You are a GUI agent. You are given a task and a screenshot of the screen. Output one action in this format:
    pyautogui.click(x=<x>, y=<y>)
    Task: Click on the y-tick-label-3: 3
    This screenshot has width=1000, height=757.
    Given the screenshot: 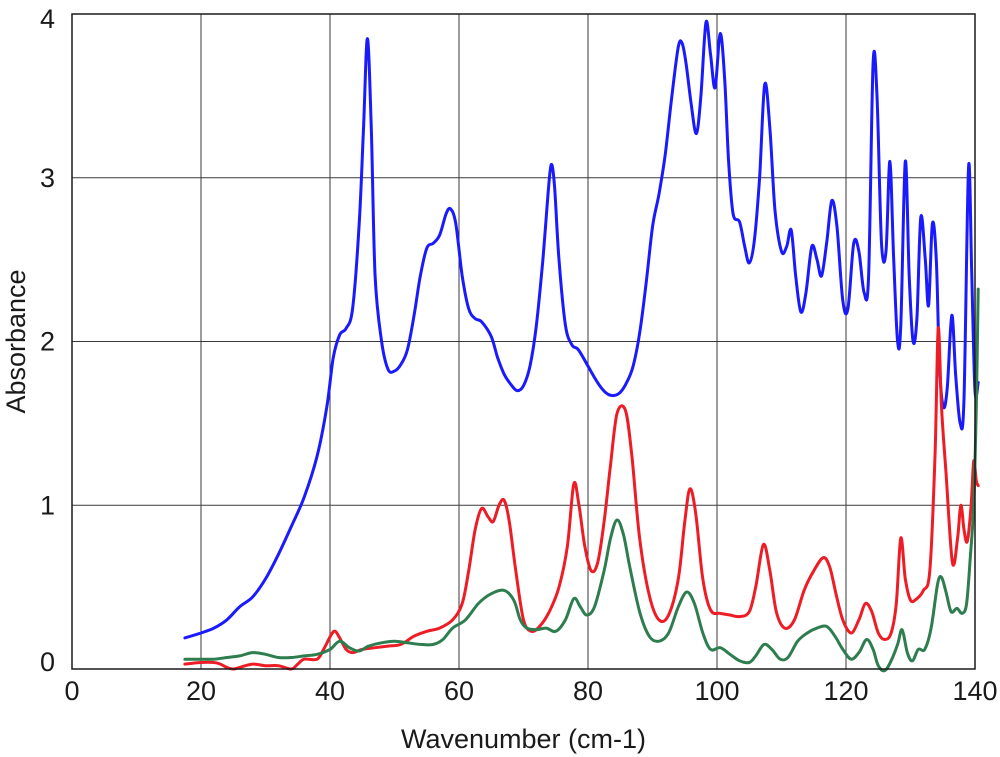 What is the action you would take?
    pyautogui.click(x=47, y=178)
    